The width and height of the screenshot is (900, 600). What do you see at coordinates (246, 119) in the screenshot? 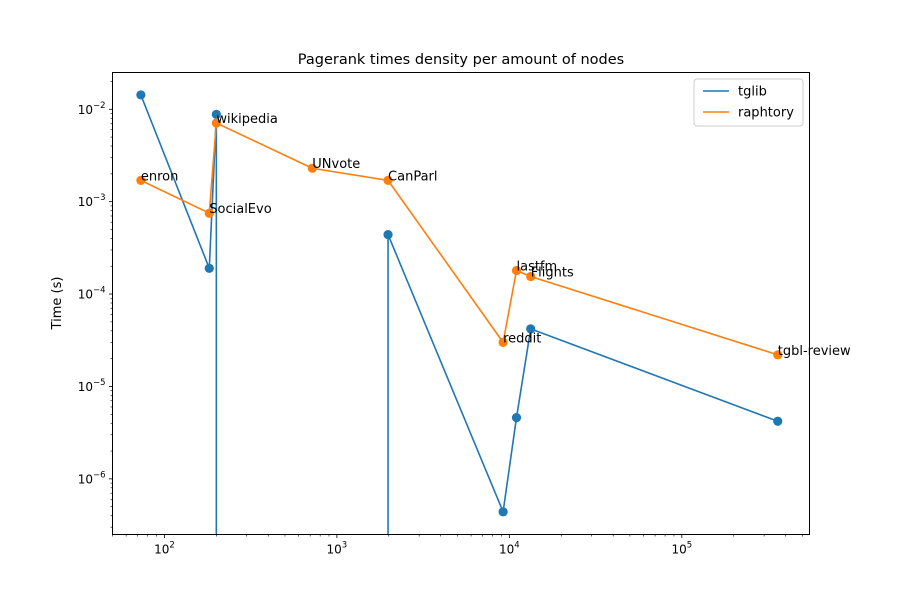
I see `annotation-label: wikipedia` at bounding box center [246, 119].